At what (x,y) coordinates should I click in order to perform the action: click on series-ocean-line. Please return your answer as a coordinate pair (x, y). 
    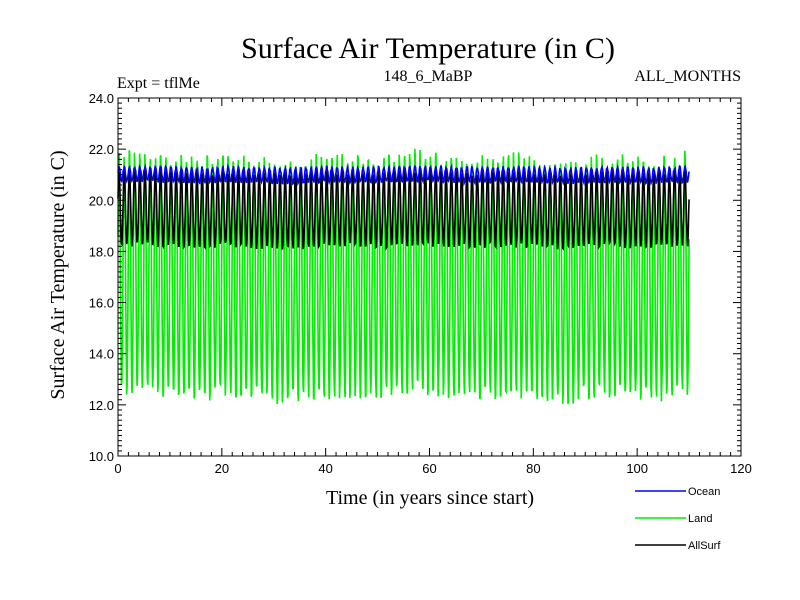
    Looking at the image, I should click on (403, 175).